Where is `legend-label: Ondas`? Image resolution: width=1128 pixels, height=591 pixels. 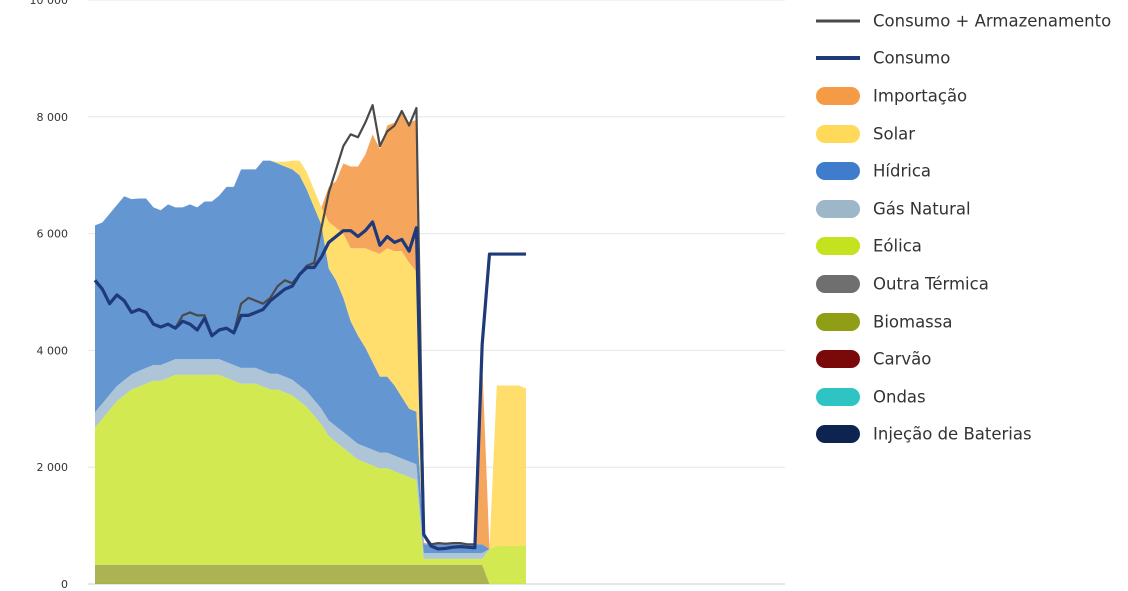
legend-label: Ondas is located at coordinates (899, 397).